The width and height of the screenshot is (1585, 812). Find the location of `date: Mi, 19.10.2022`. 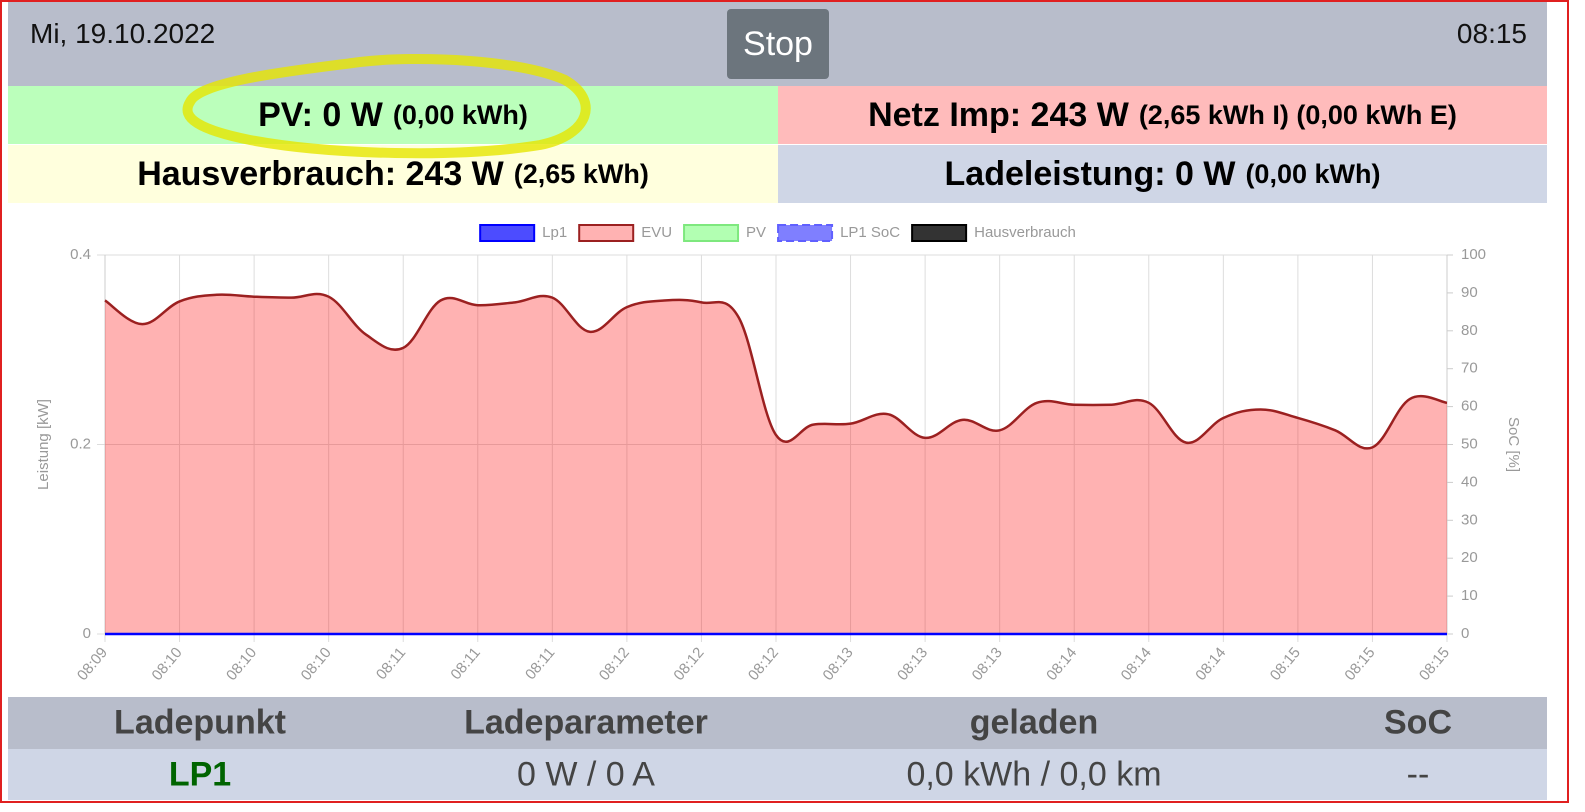

date: Mi, 19.10.2022 is located at coordinates (123, 33).